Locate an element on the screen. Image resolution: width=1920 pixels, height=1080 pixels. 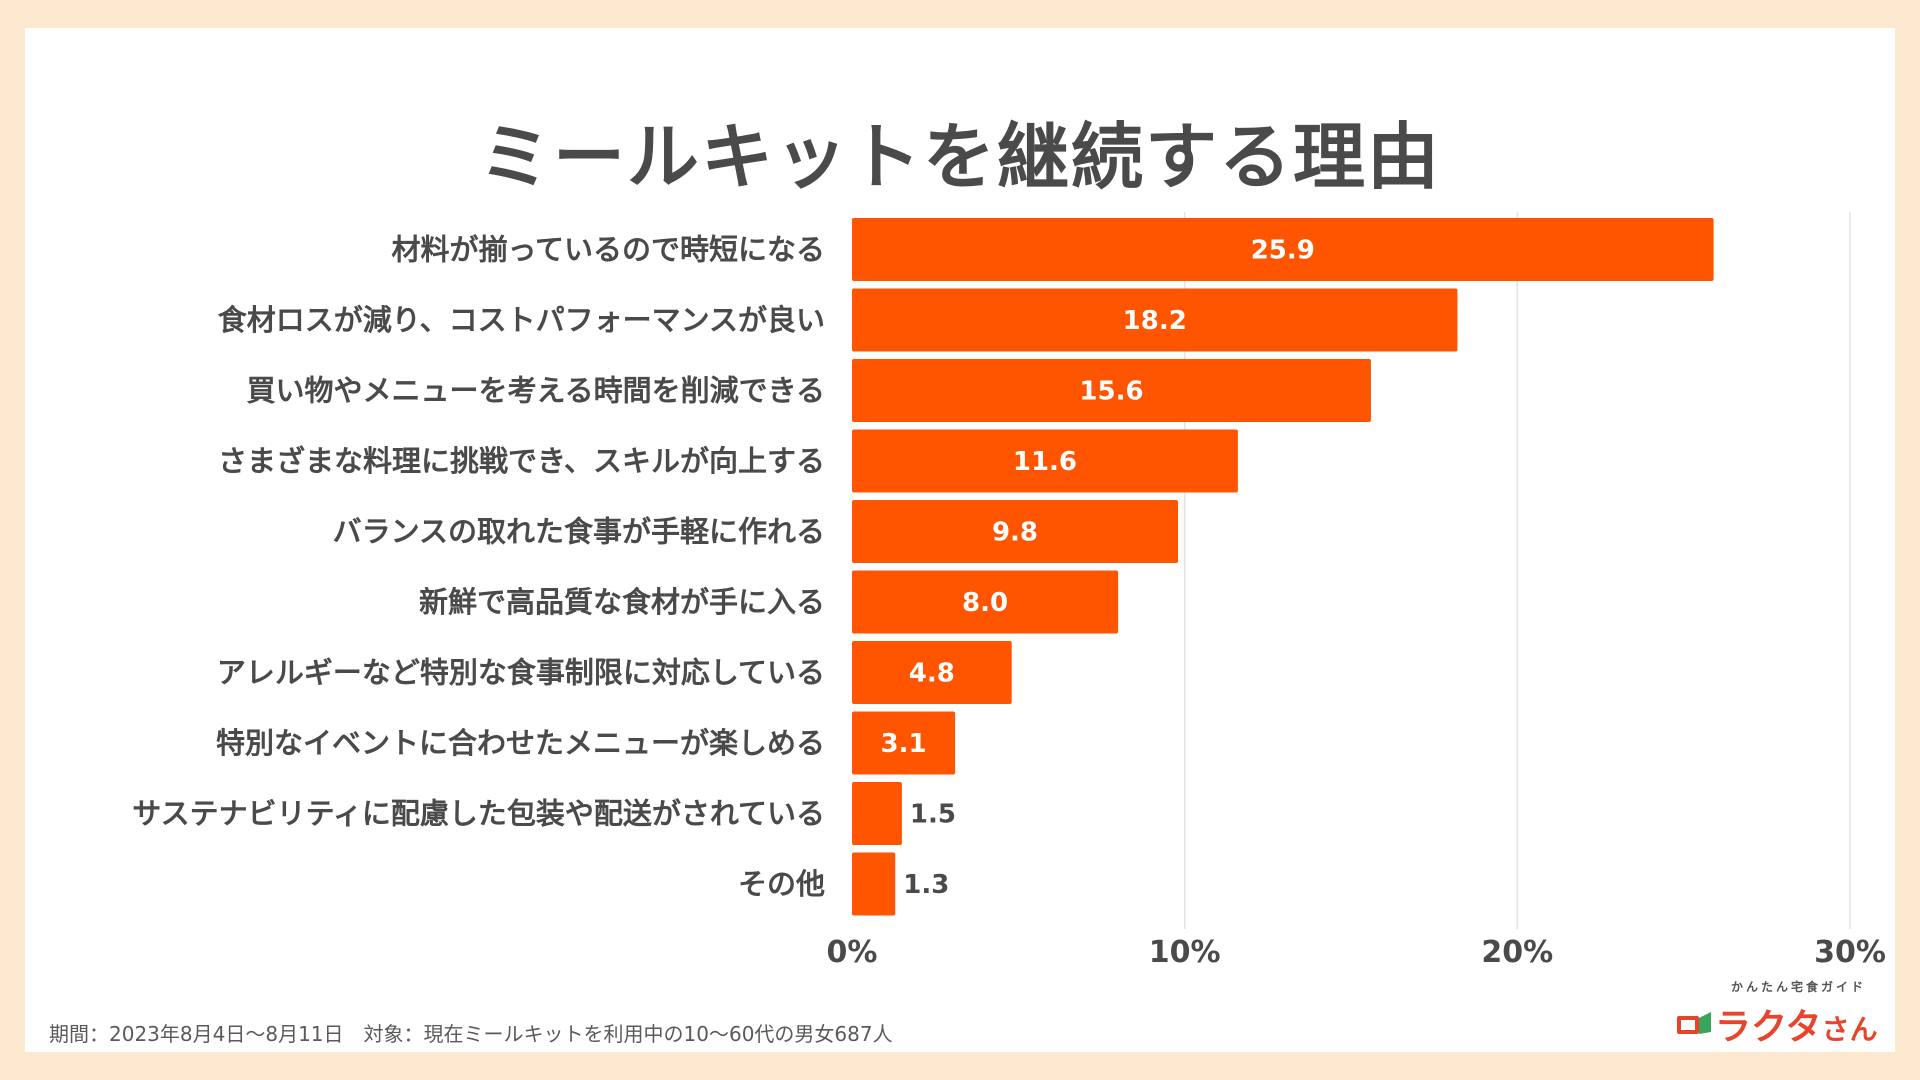
value-label: 15.6 is located at coordinates (1111, 392).